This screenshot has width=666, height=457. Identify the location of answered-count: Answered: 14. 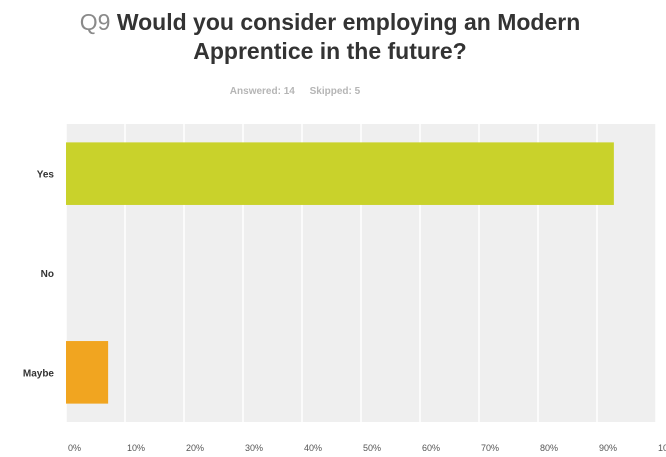
(262, 91).